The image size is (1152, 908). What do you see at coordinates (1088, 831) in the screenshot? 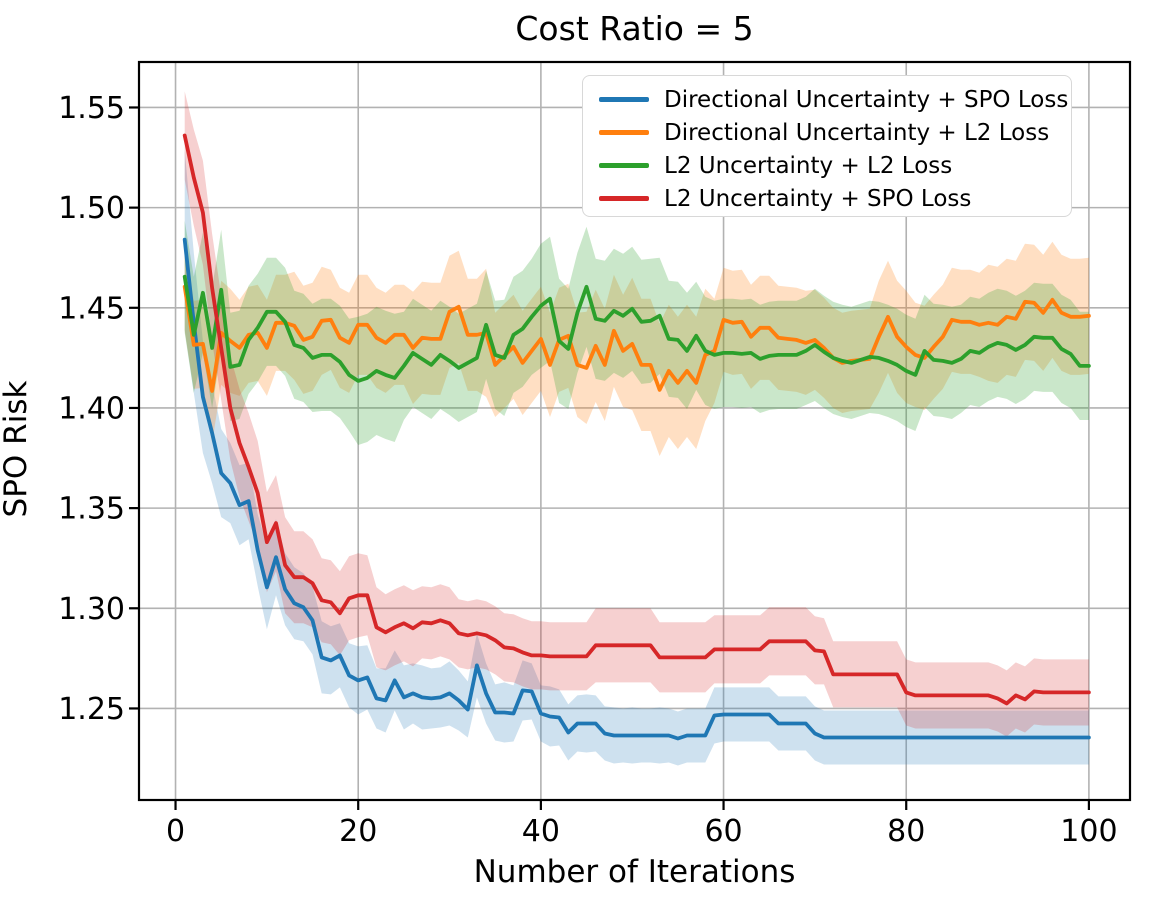
I see `x-tick-label: 100` at bounding box center [1088, 831].